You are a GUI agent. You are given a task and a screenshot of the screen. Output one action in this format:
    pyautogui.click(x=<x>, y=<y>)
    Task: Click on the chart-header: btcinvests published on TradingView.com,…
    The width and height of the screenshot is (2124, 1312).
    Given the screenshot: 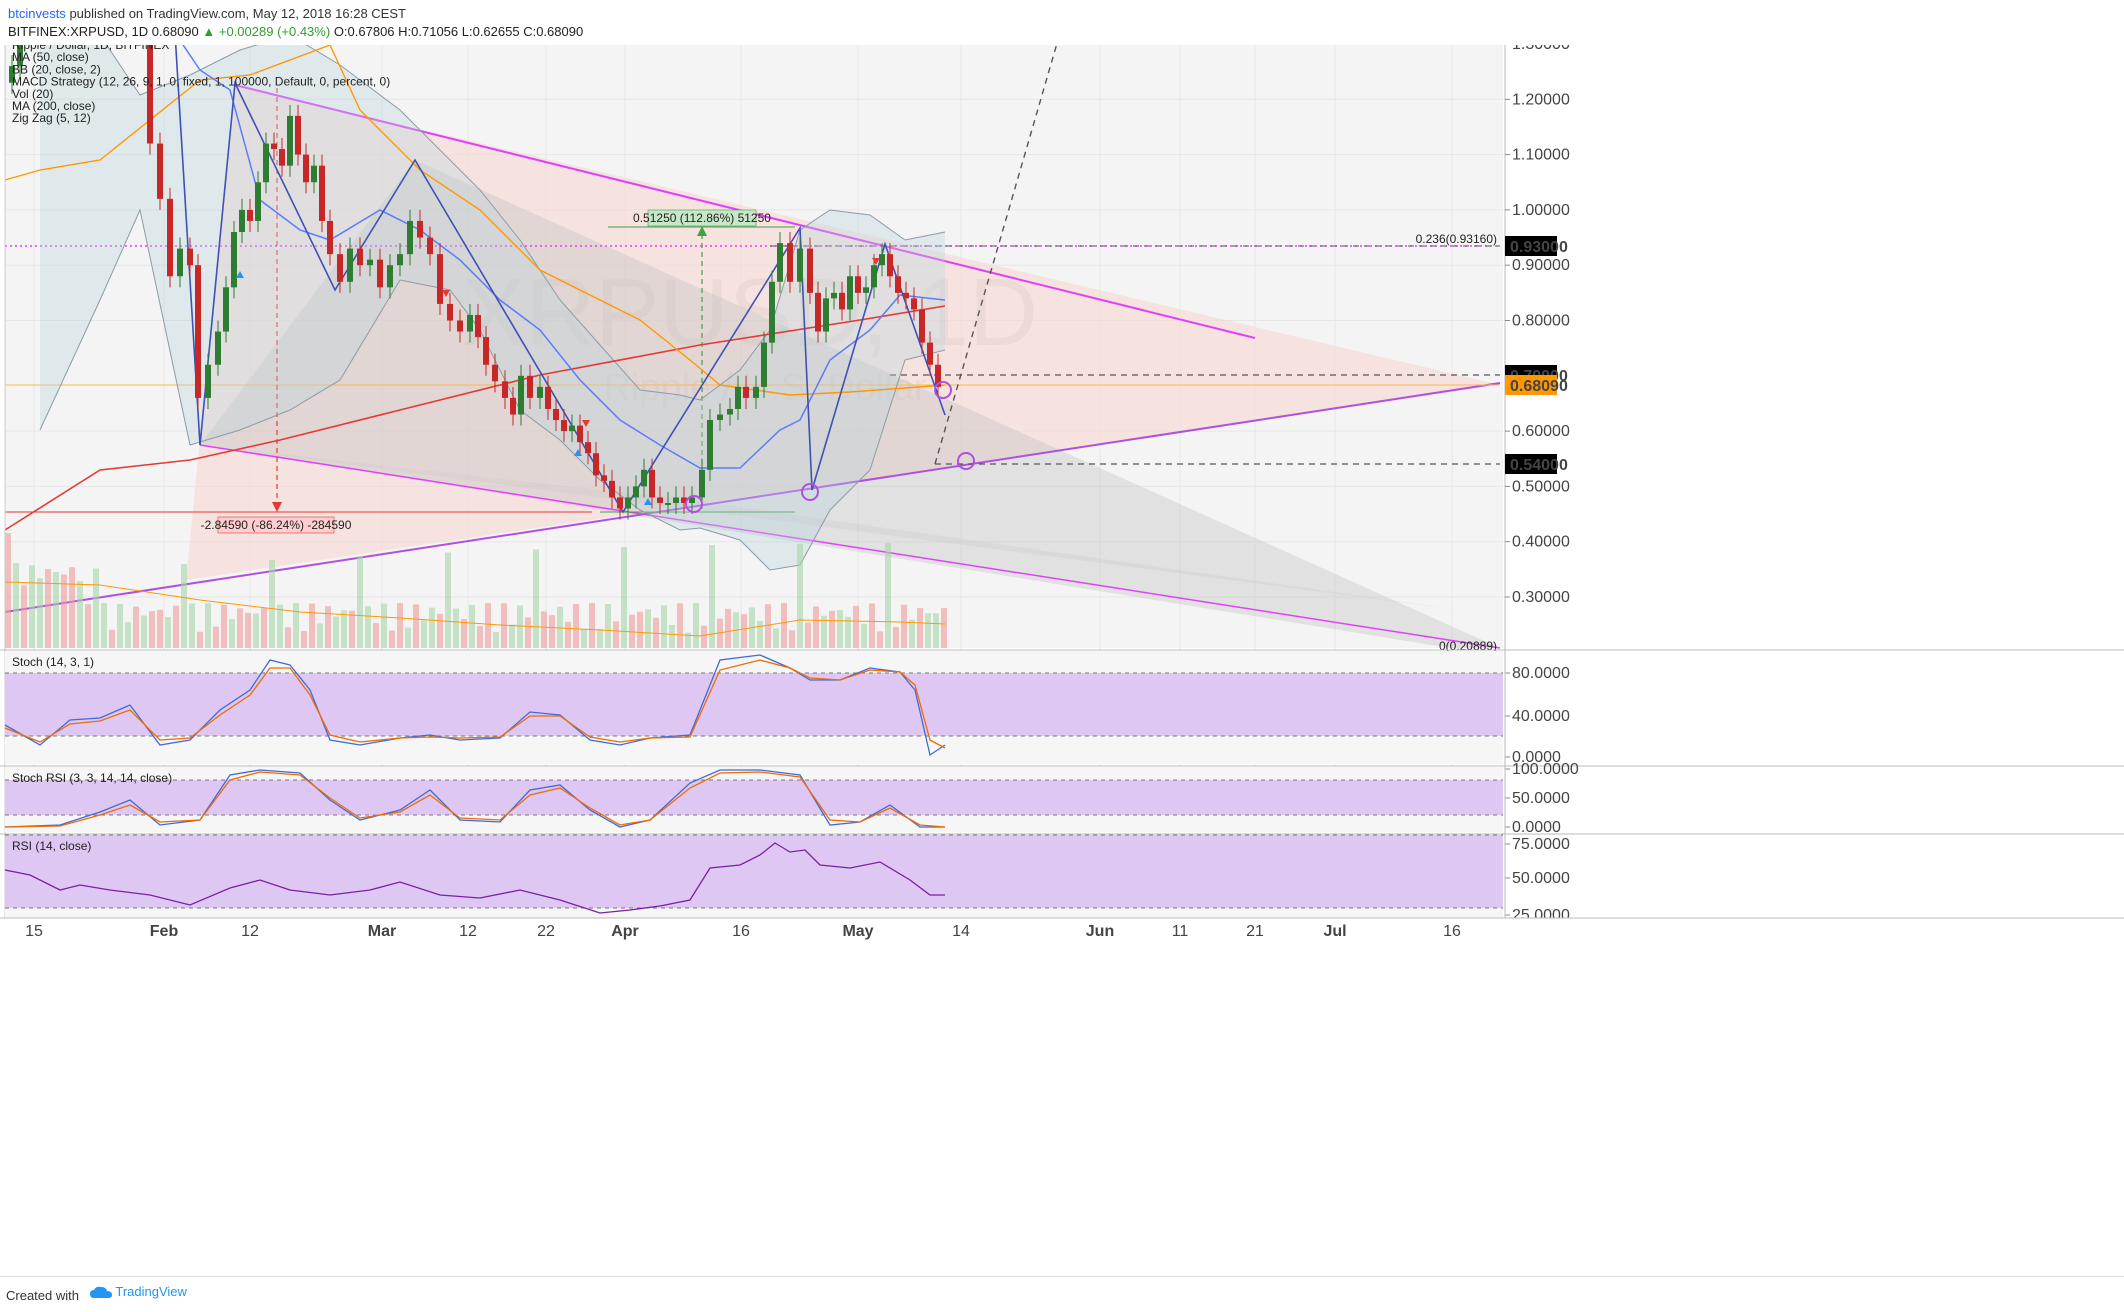 What is the action you would take?
    pyautogui.click(x=1062, y=22)
    